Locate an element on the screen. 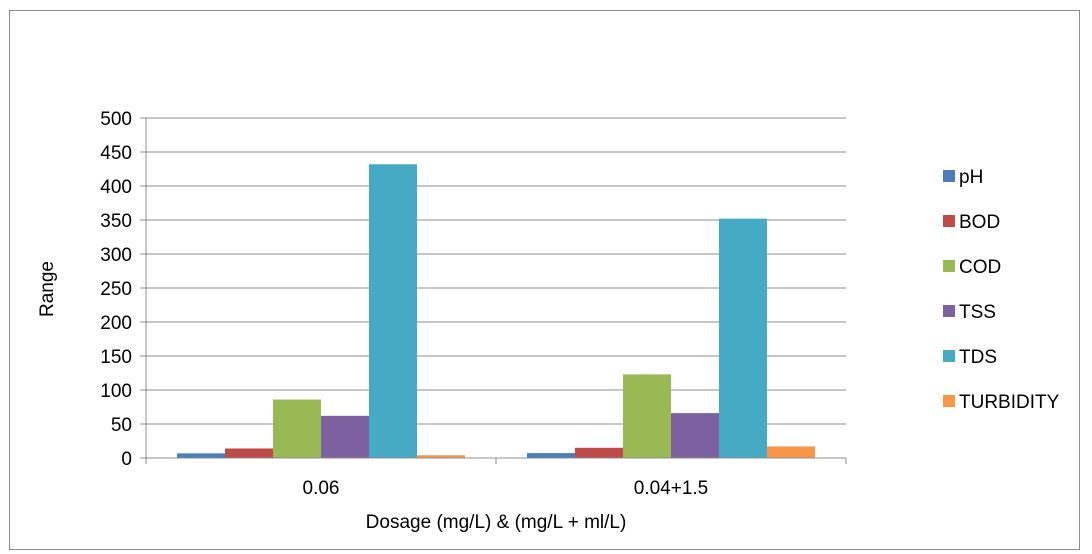 This screenshot has width=1092, height=554. x-tick-labels: 0.06 0.04+1.5 is located at coordinates (506, 488).